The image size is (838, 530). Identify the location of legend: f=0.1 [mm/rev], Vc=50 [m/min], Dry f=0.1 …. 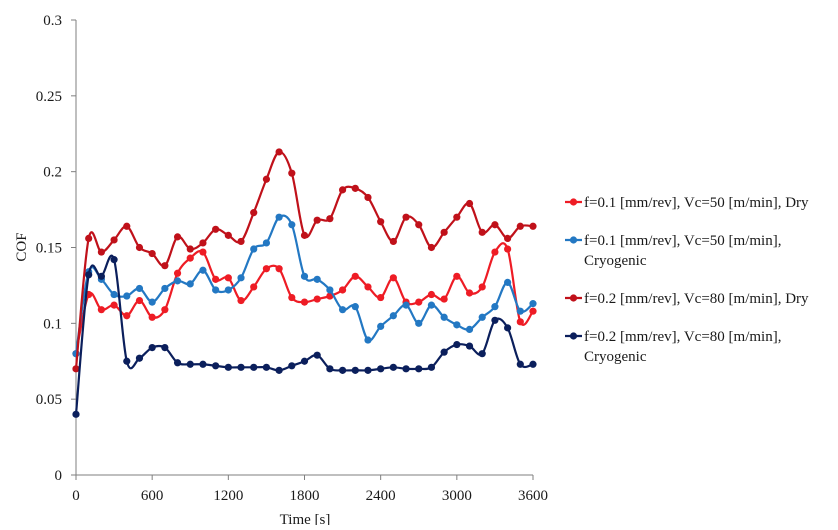
(687, 280).